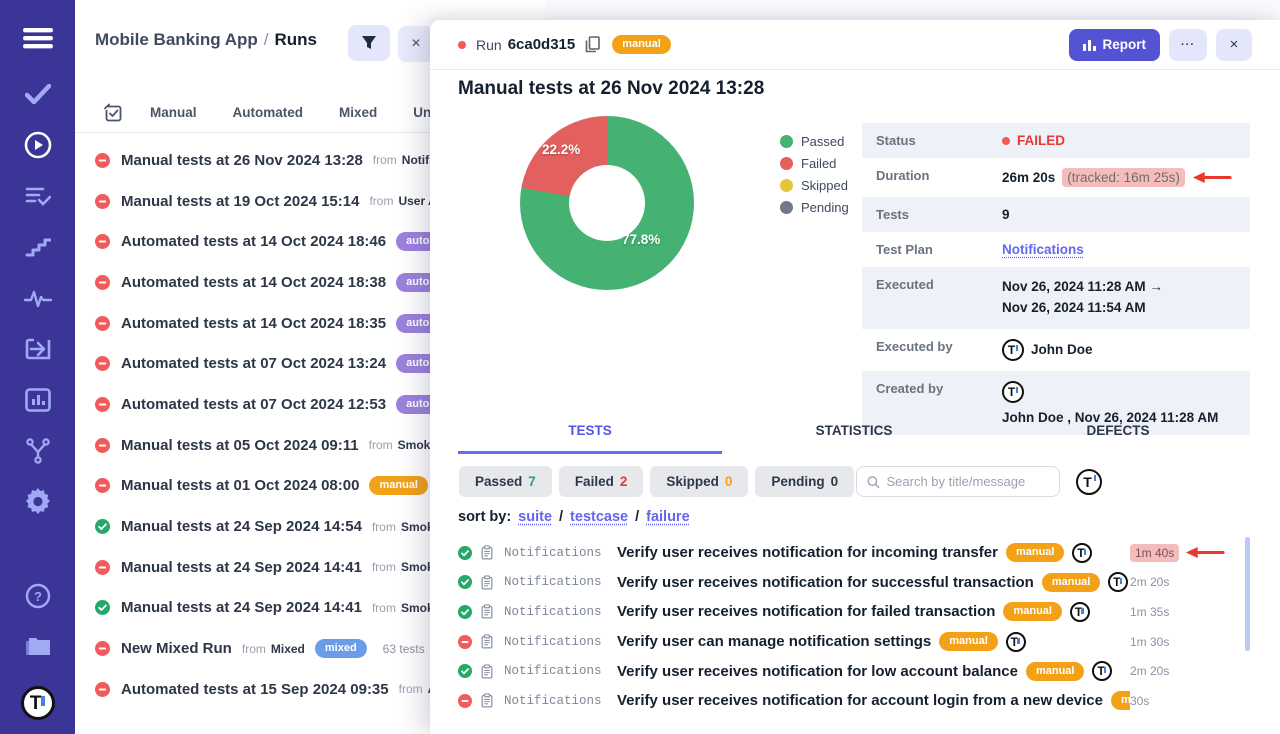 The width and height of the screenshot is (1280, 734). I want to click on help-icon: ?, so click(37, 595).